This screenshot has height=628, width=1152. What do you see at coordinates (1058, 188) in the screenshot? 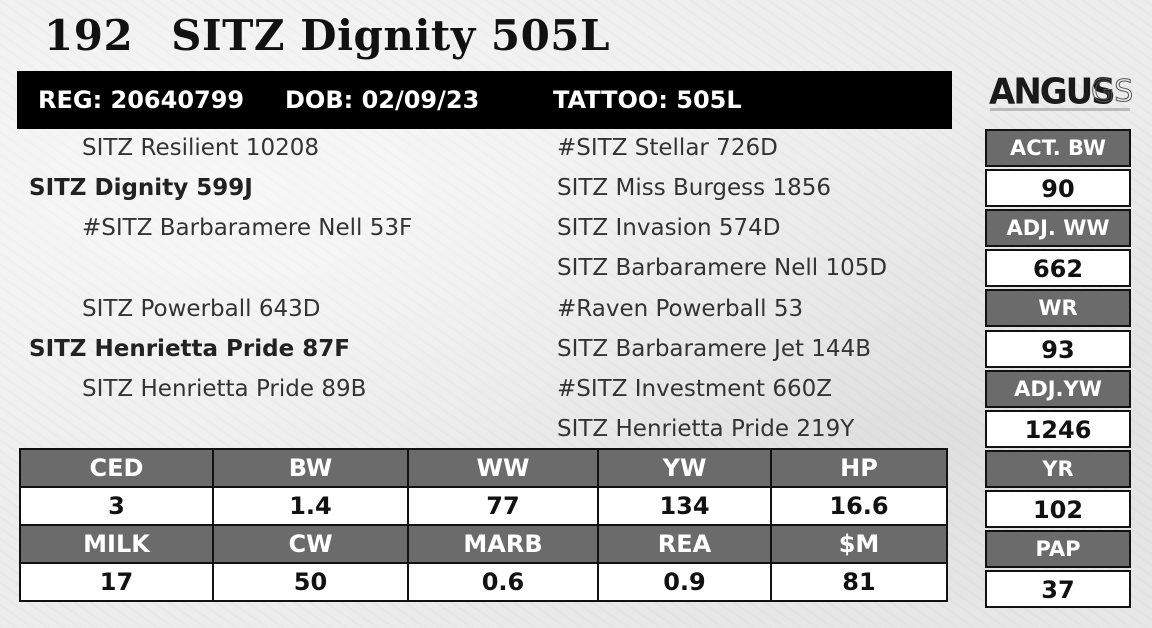
I see `side-value-act-bw: 90` at bounding box center [1058, 188].